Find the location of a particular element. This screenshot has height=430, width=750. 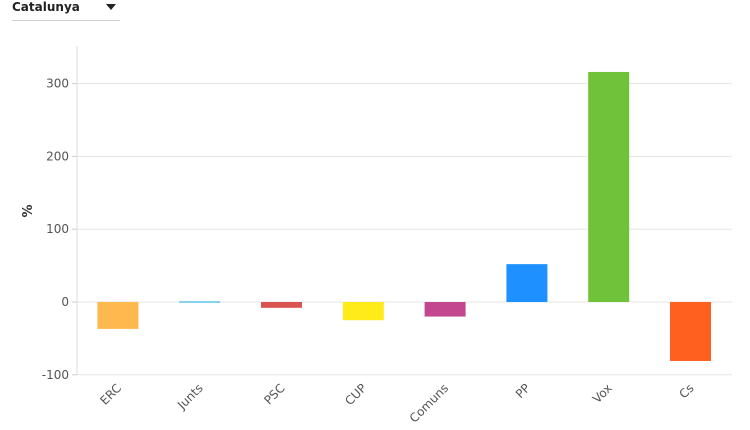

y-axis-label: % is located at coordinates (28, 210).